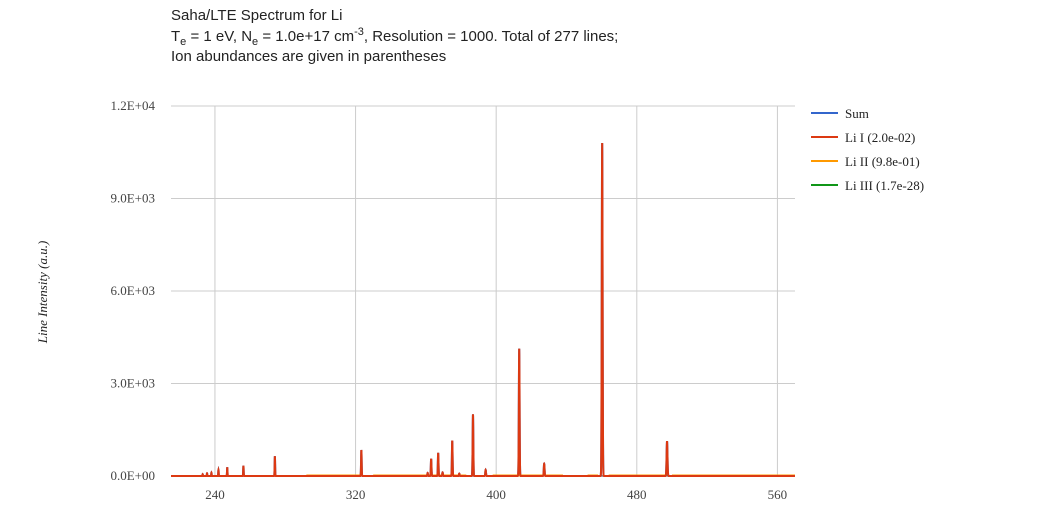  Describe the element at coordinates (132, 105) in the screenshot. I see `y-tick-label: 1.2E+04` at that location.